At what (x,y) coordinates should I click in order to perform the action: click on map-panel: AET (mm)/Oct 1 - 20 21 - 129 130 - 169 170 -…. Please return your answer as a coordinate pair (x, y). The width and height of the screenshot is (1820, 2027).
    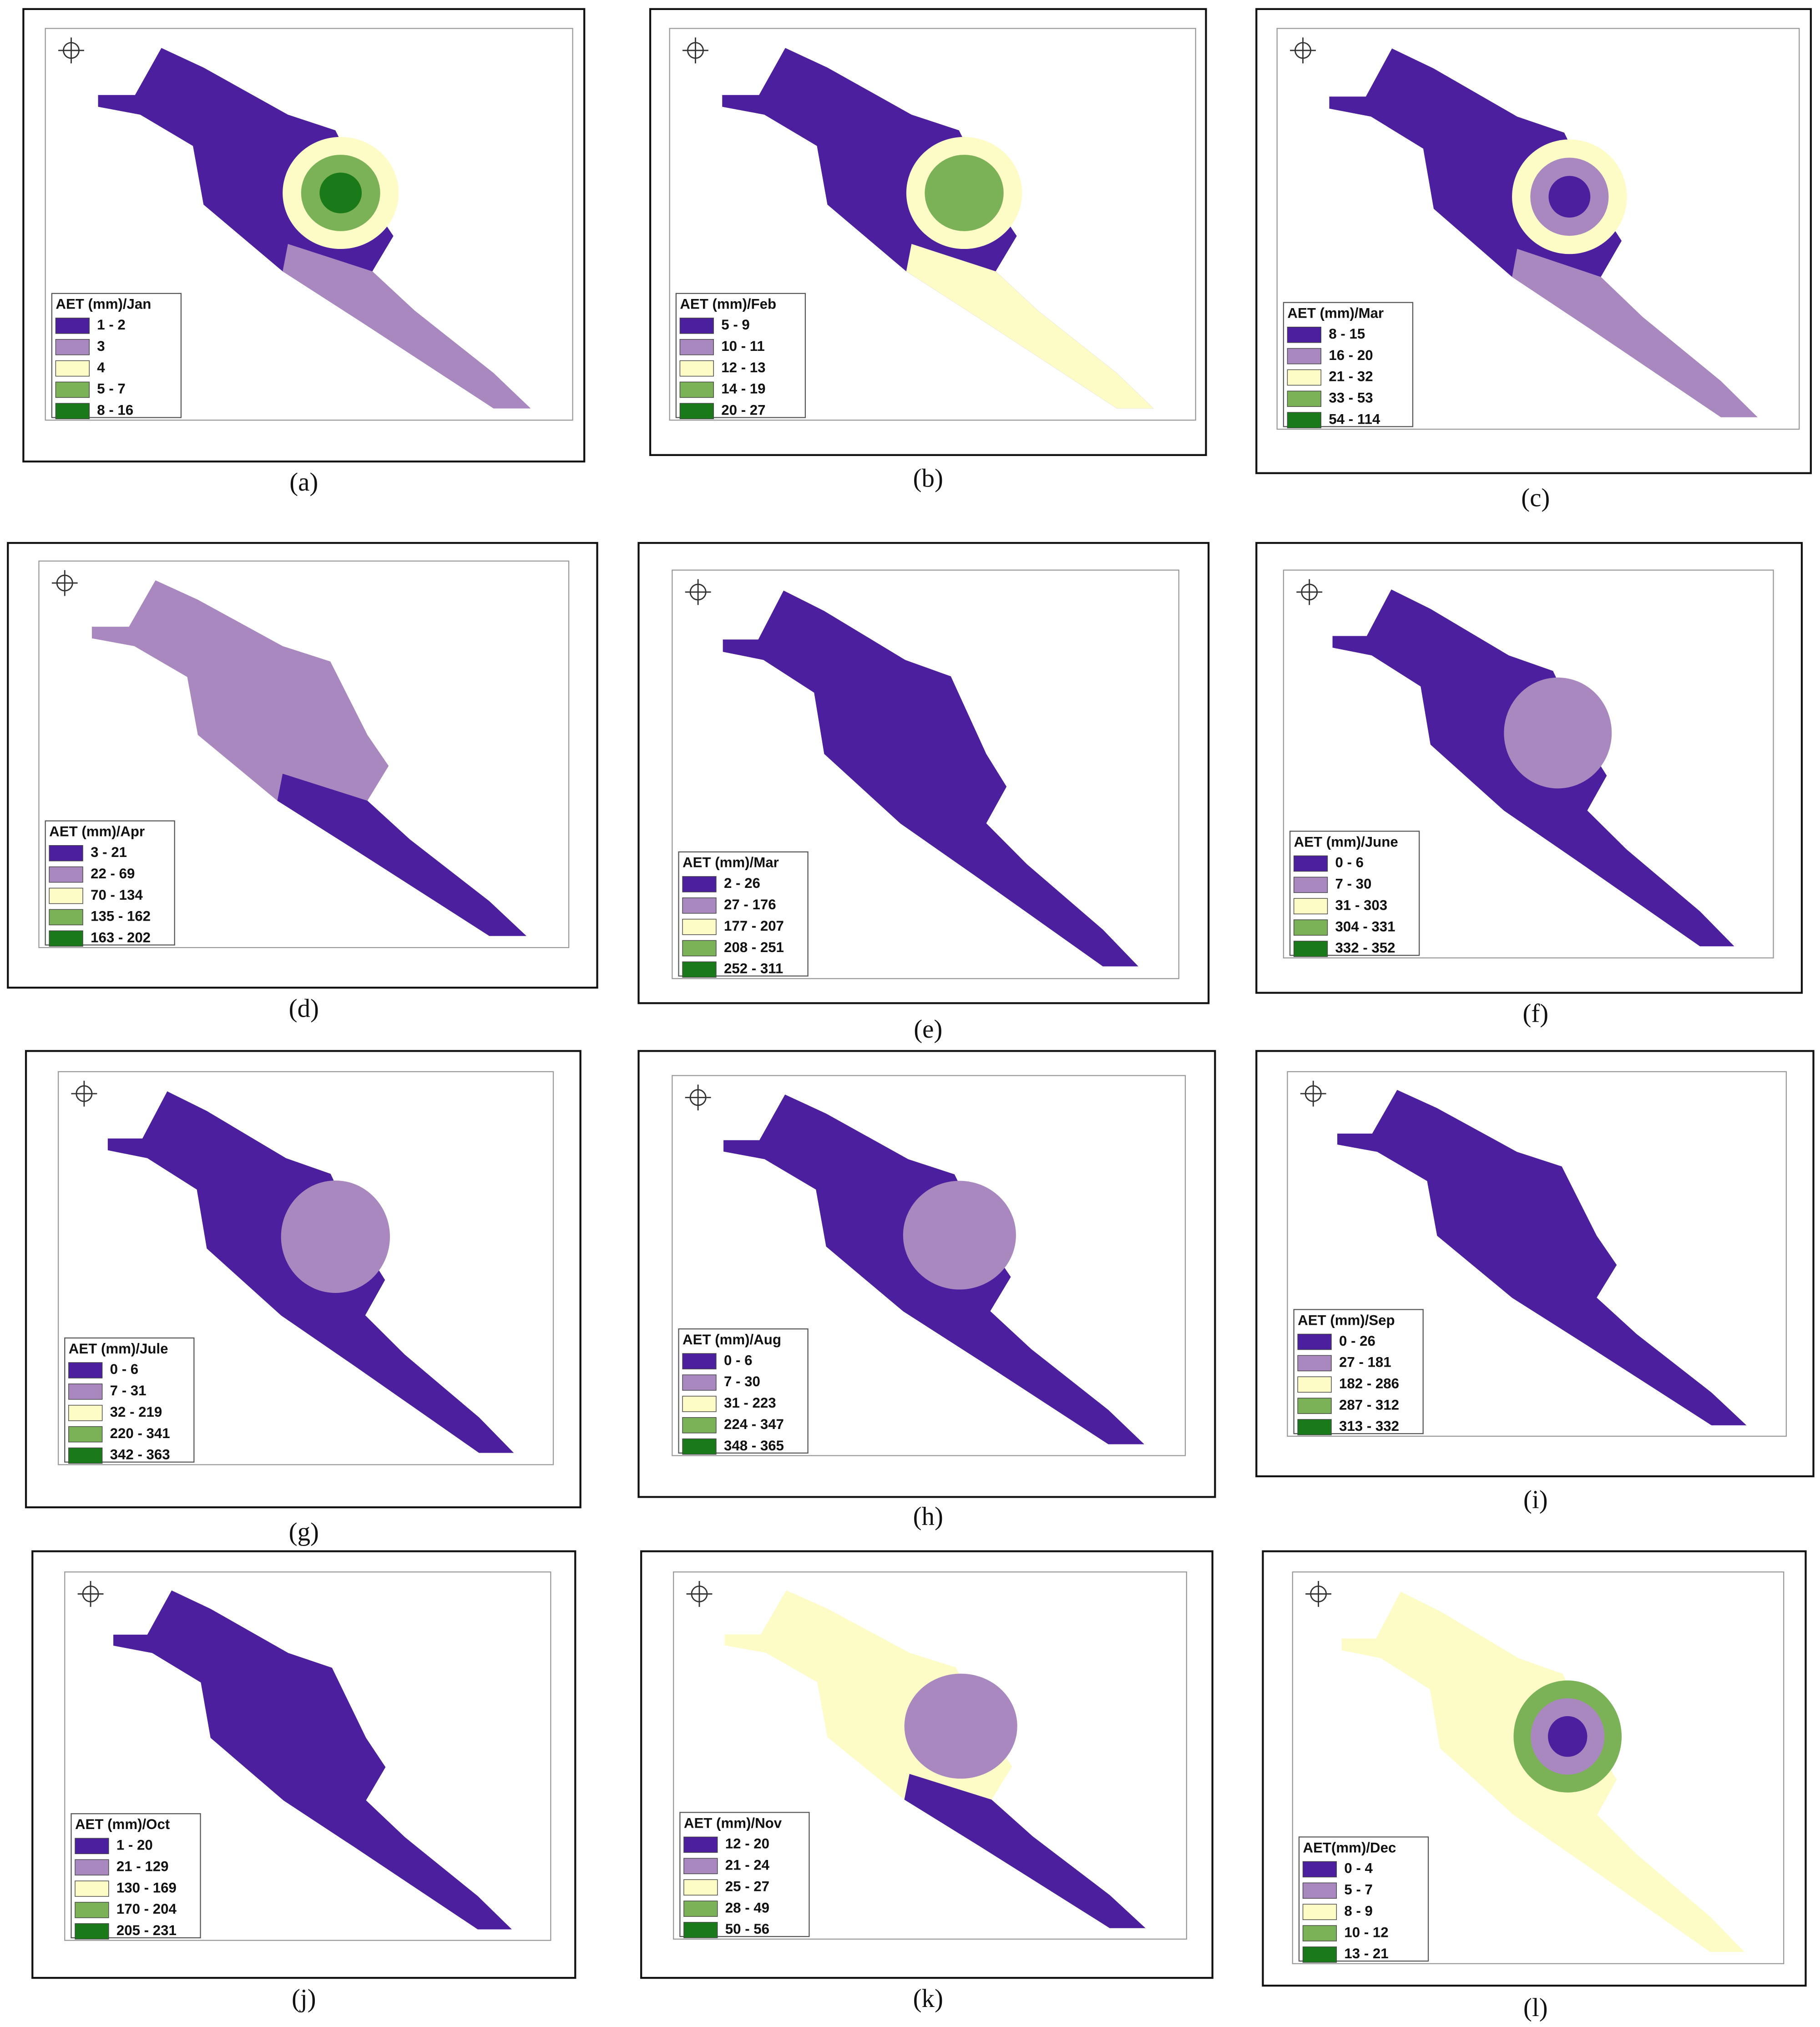
    Looking at the image, I should click on (304, 1781).